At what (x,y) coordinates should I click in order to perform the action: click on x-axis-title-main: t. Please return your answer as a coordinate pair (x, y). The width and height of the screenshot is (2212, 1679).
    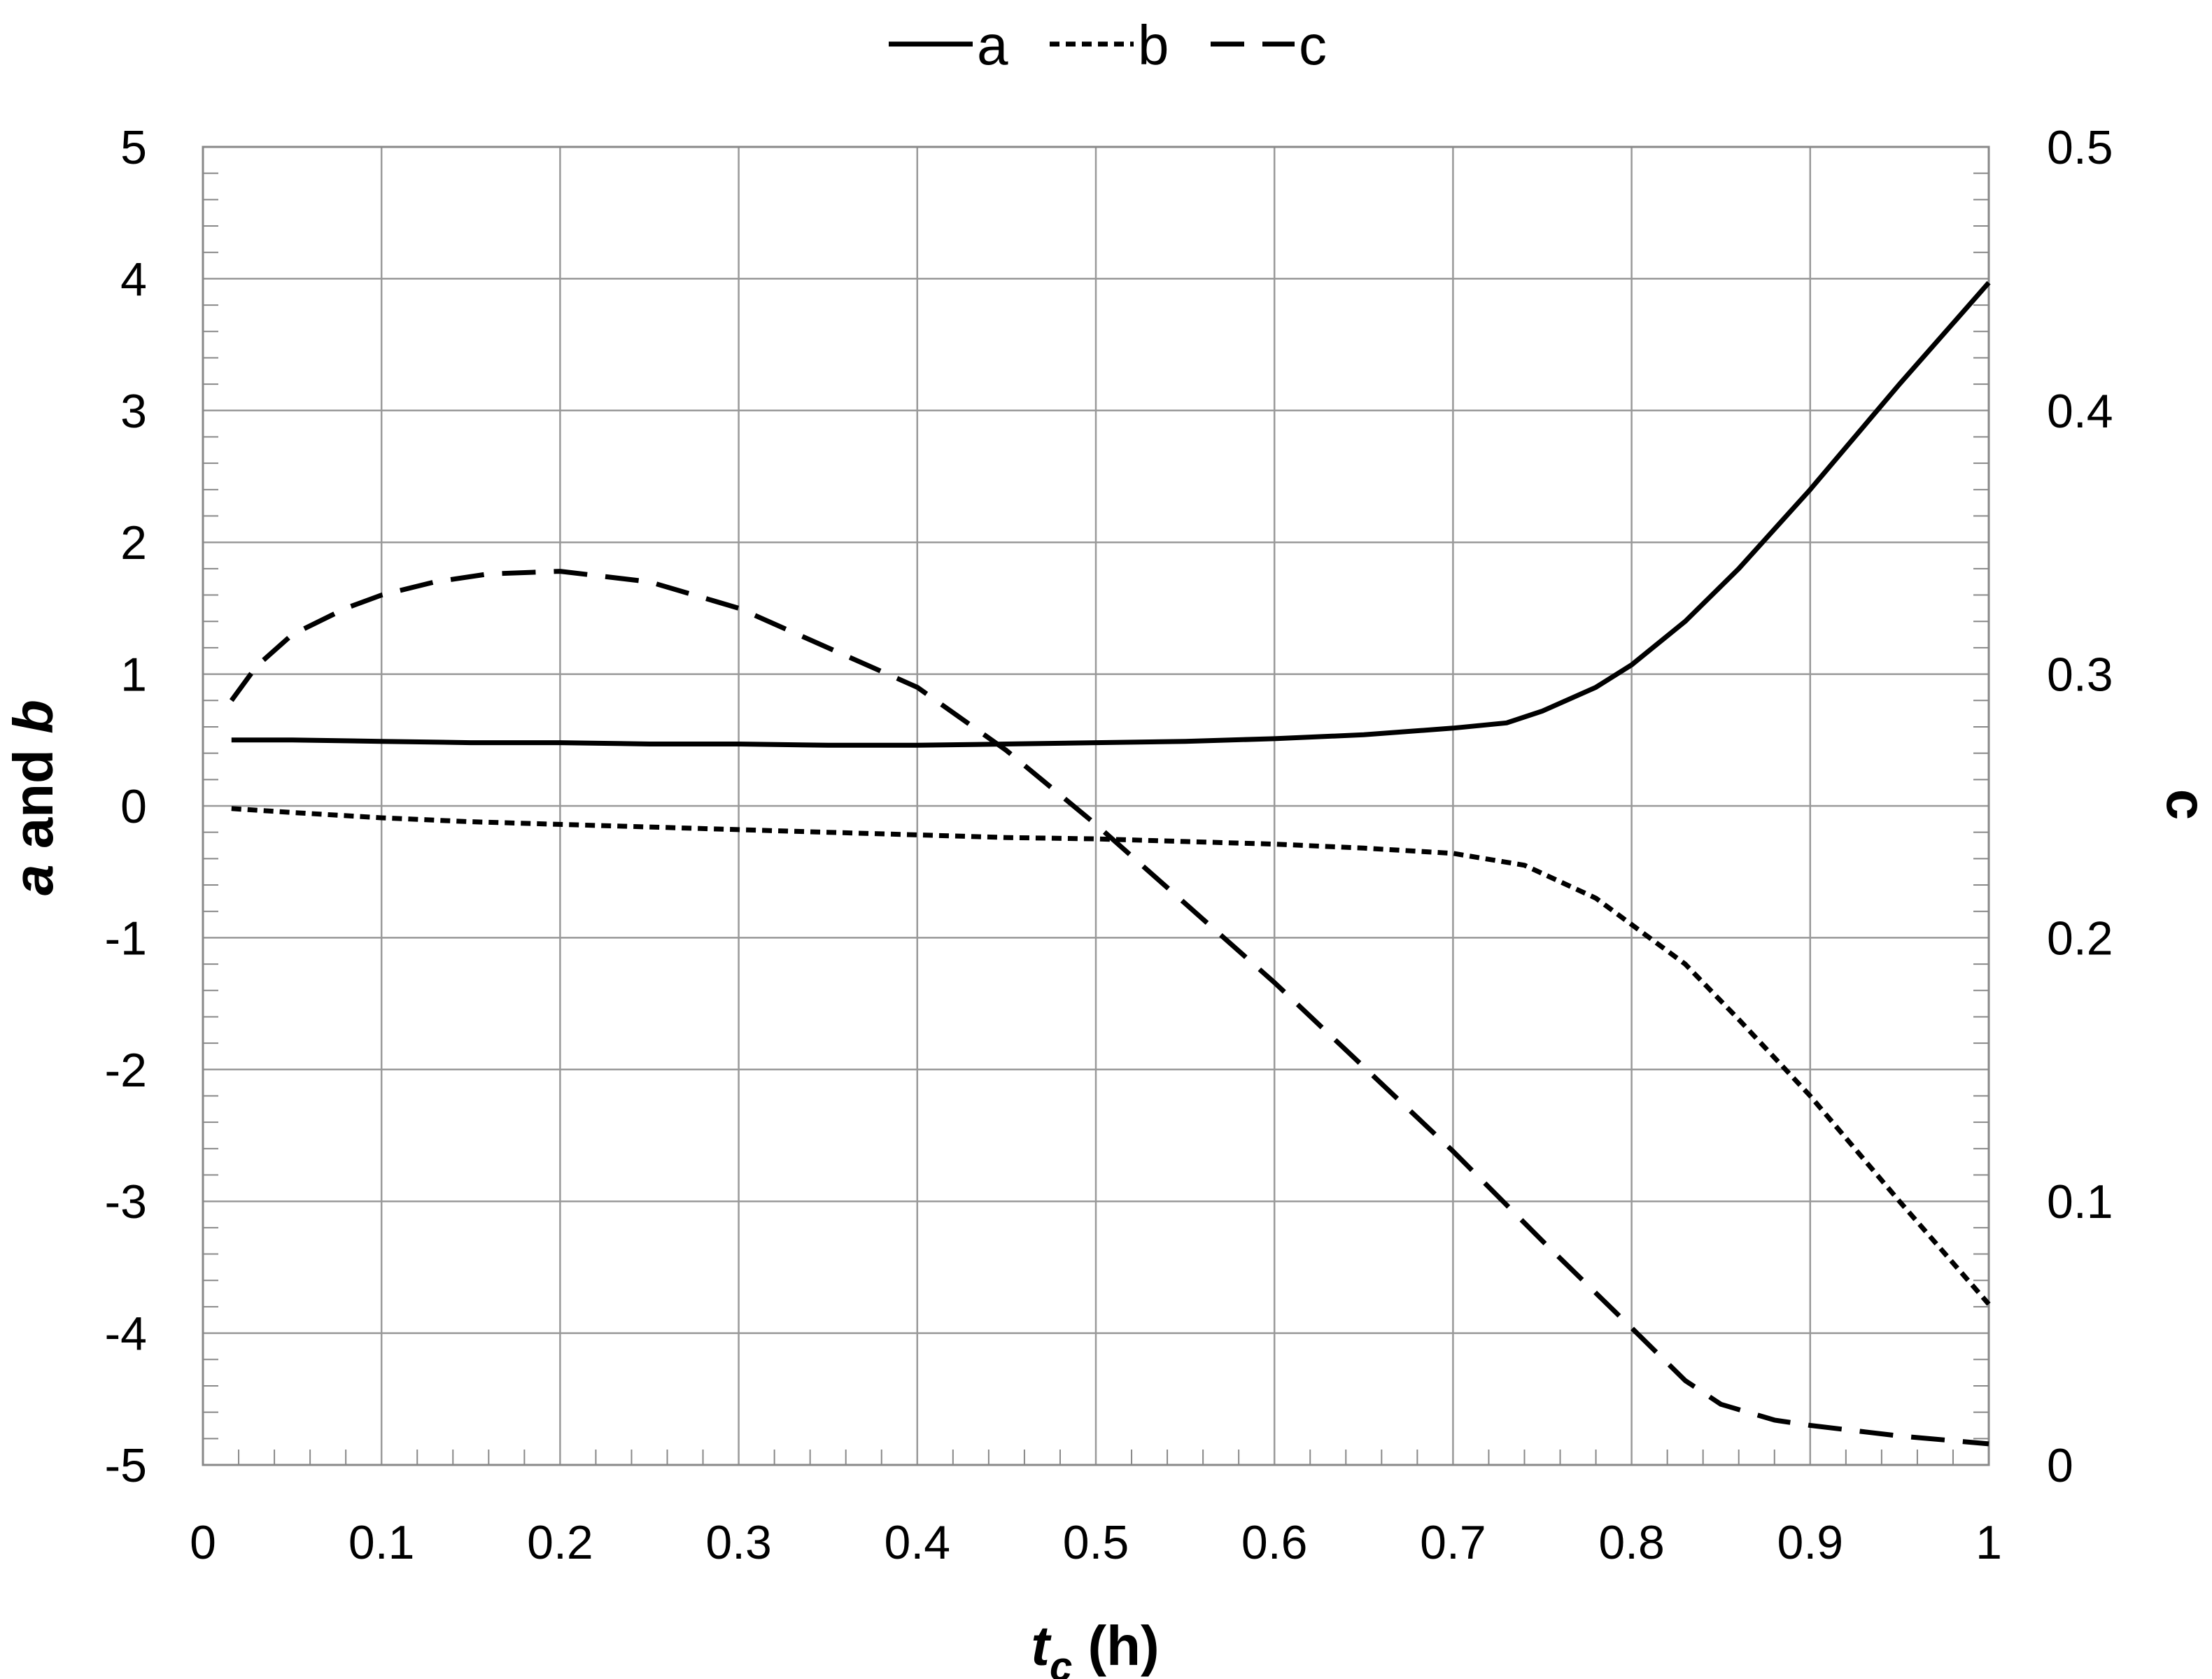
    Looking at the image, I should click on (1041, 1646).